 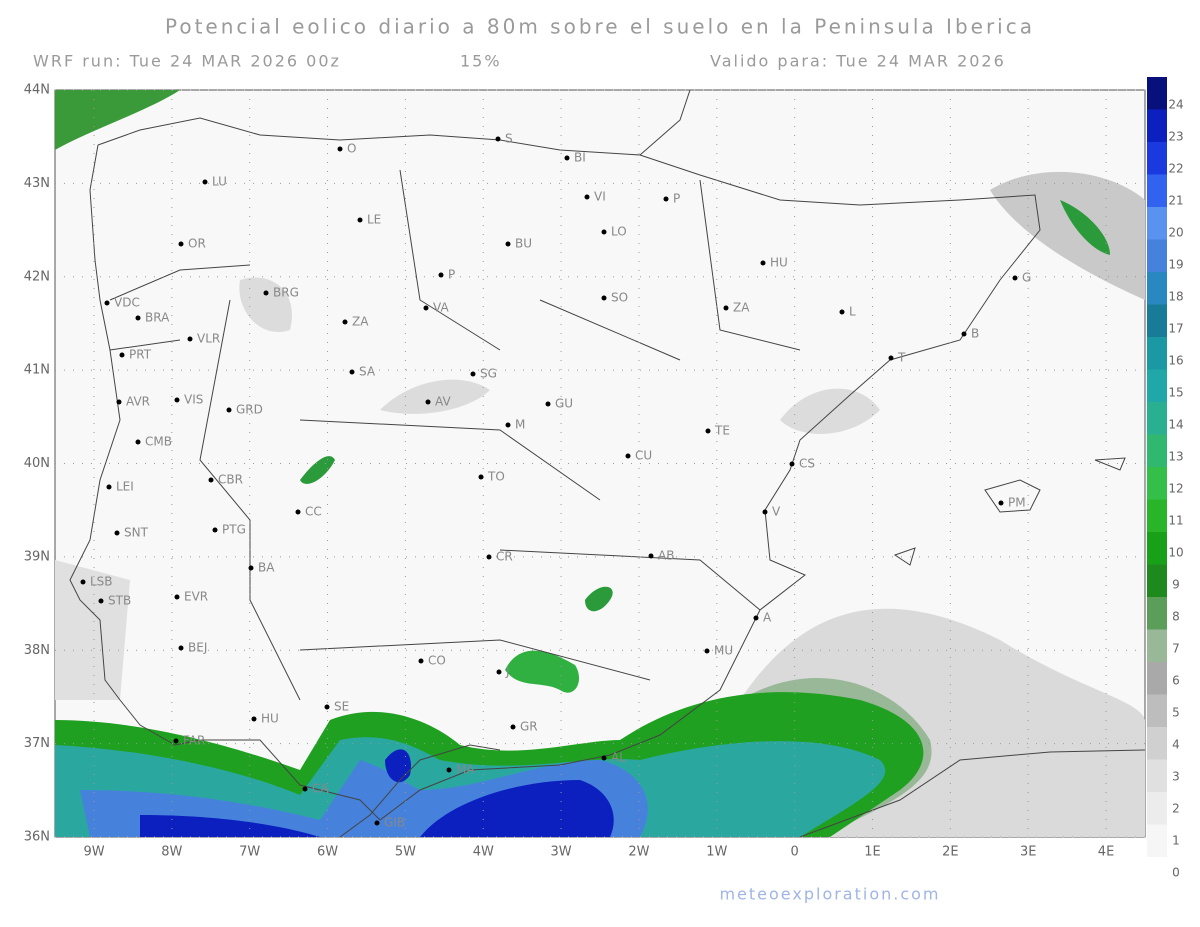 What do you see at coordinates (394, 823) in the screenshot?
I see `city-label: GIB` at bounding box center [394, 823].